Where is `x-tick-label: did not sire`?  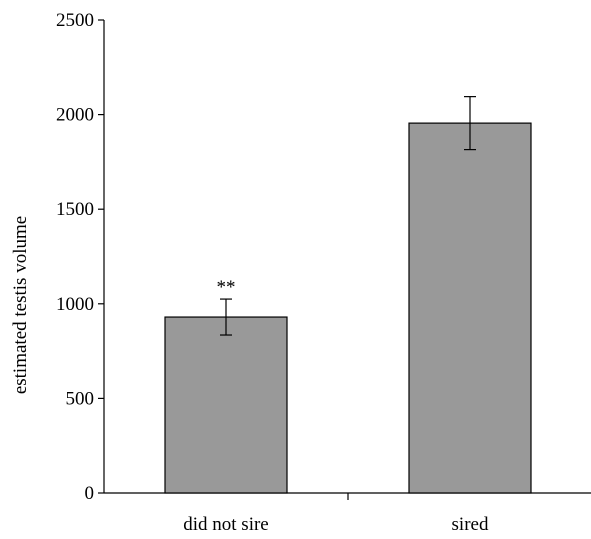 x-tick-label: did not sire is located at coordinates (226, 524).